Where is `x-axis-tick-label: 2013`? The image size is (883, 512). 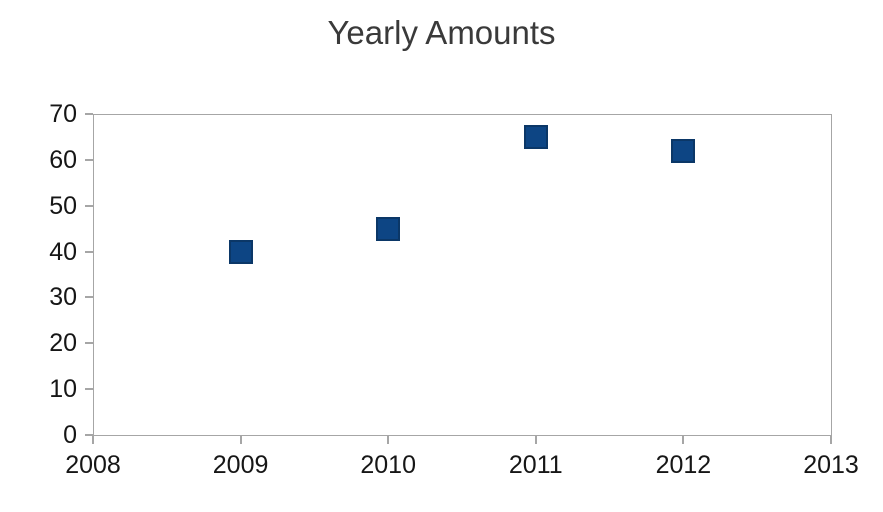 x-axis-tick-label: 2013 is located at coordinates (831, 465).